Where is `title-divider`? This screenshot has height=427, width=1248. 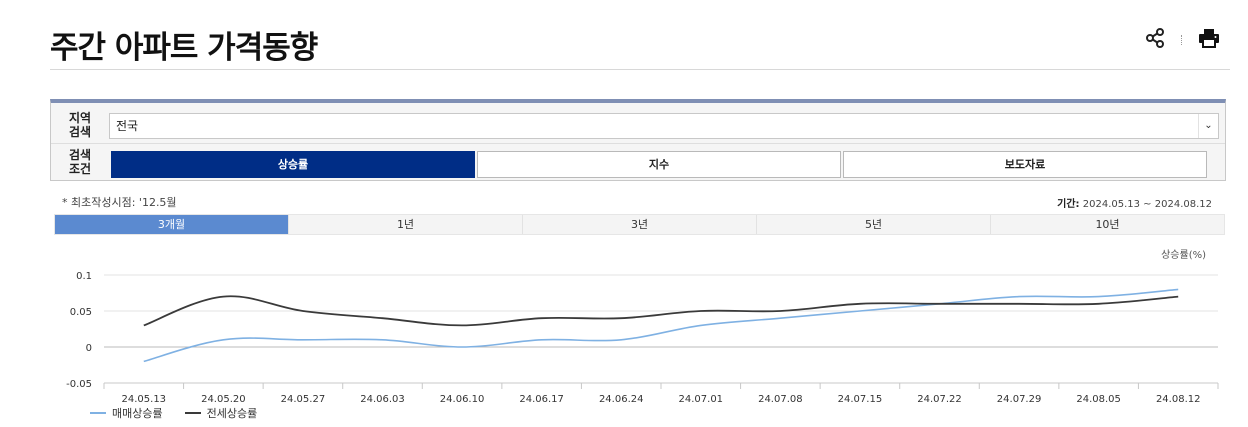
title-divider is located at coordinates (640, 69).